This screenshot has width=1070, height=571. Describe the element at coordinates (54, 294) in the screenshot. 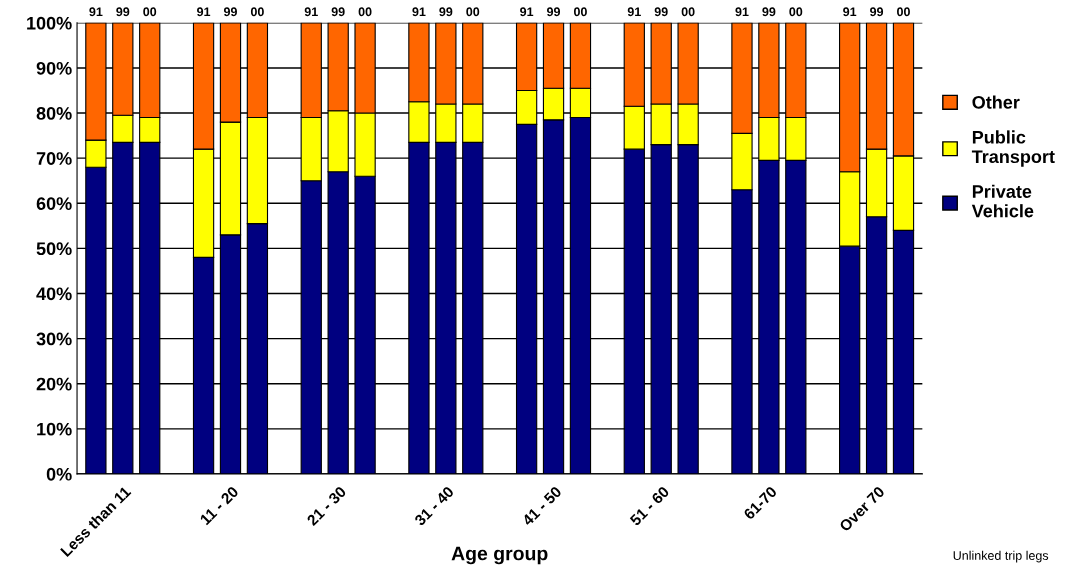

I see `y-tick-label: 40%` at that location.